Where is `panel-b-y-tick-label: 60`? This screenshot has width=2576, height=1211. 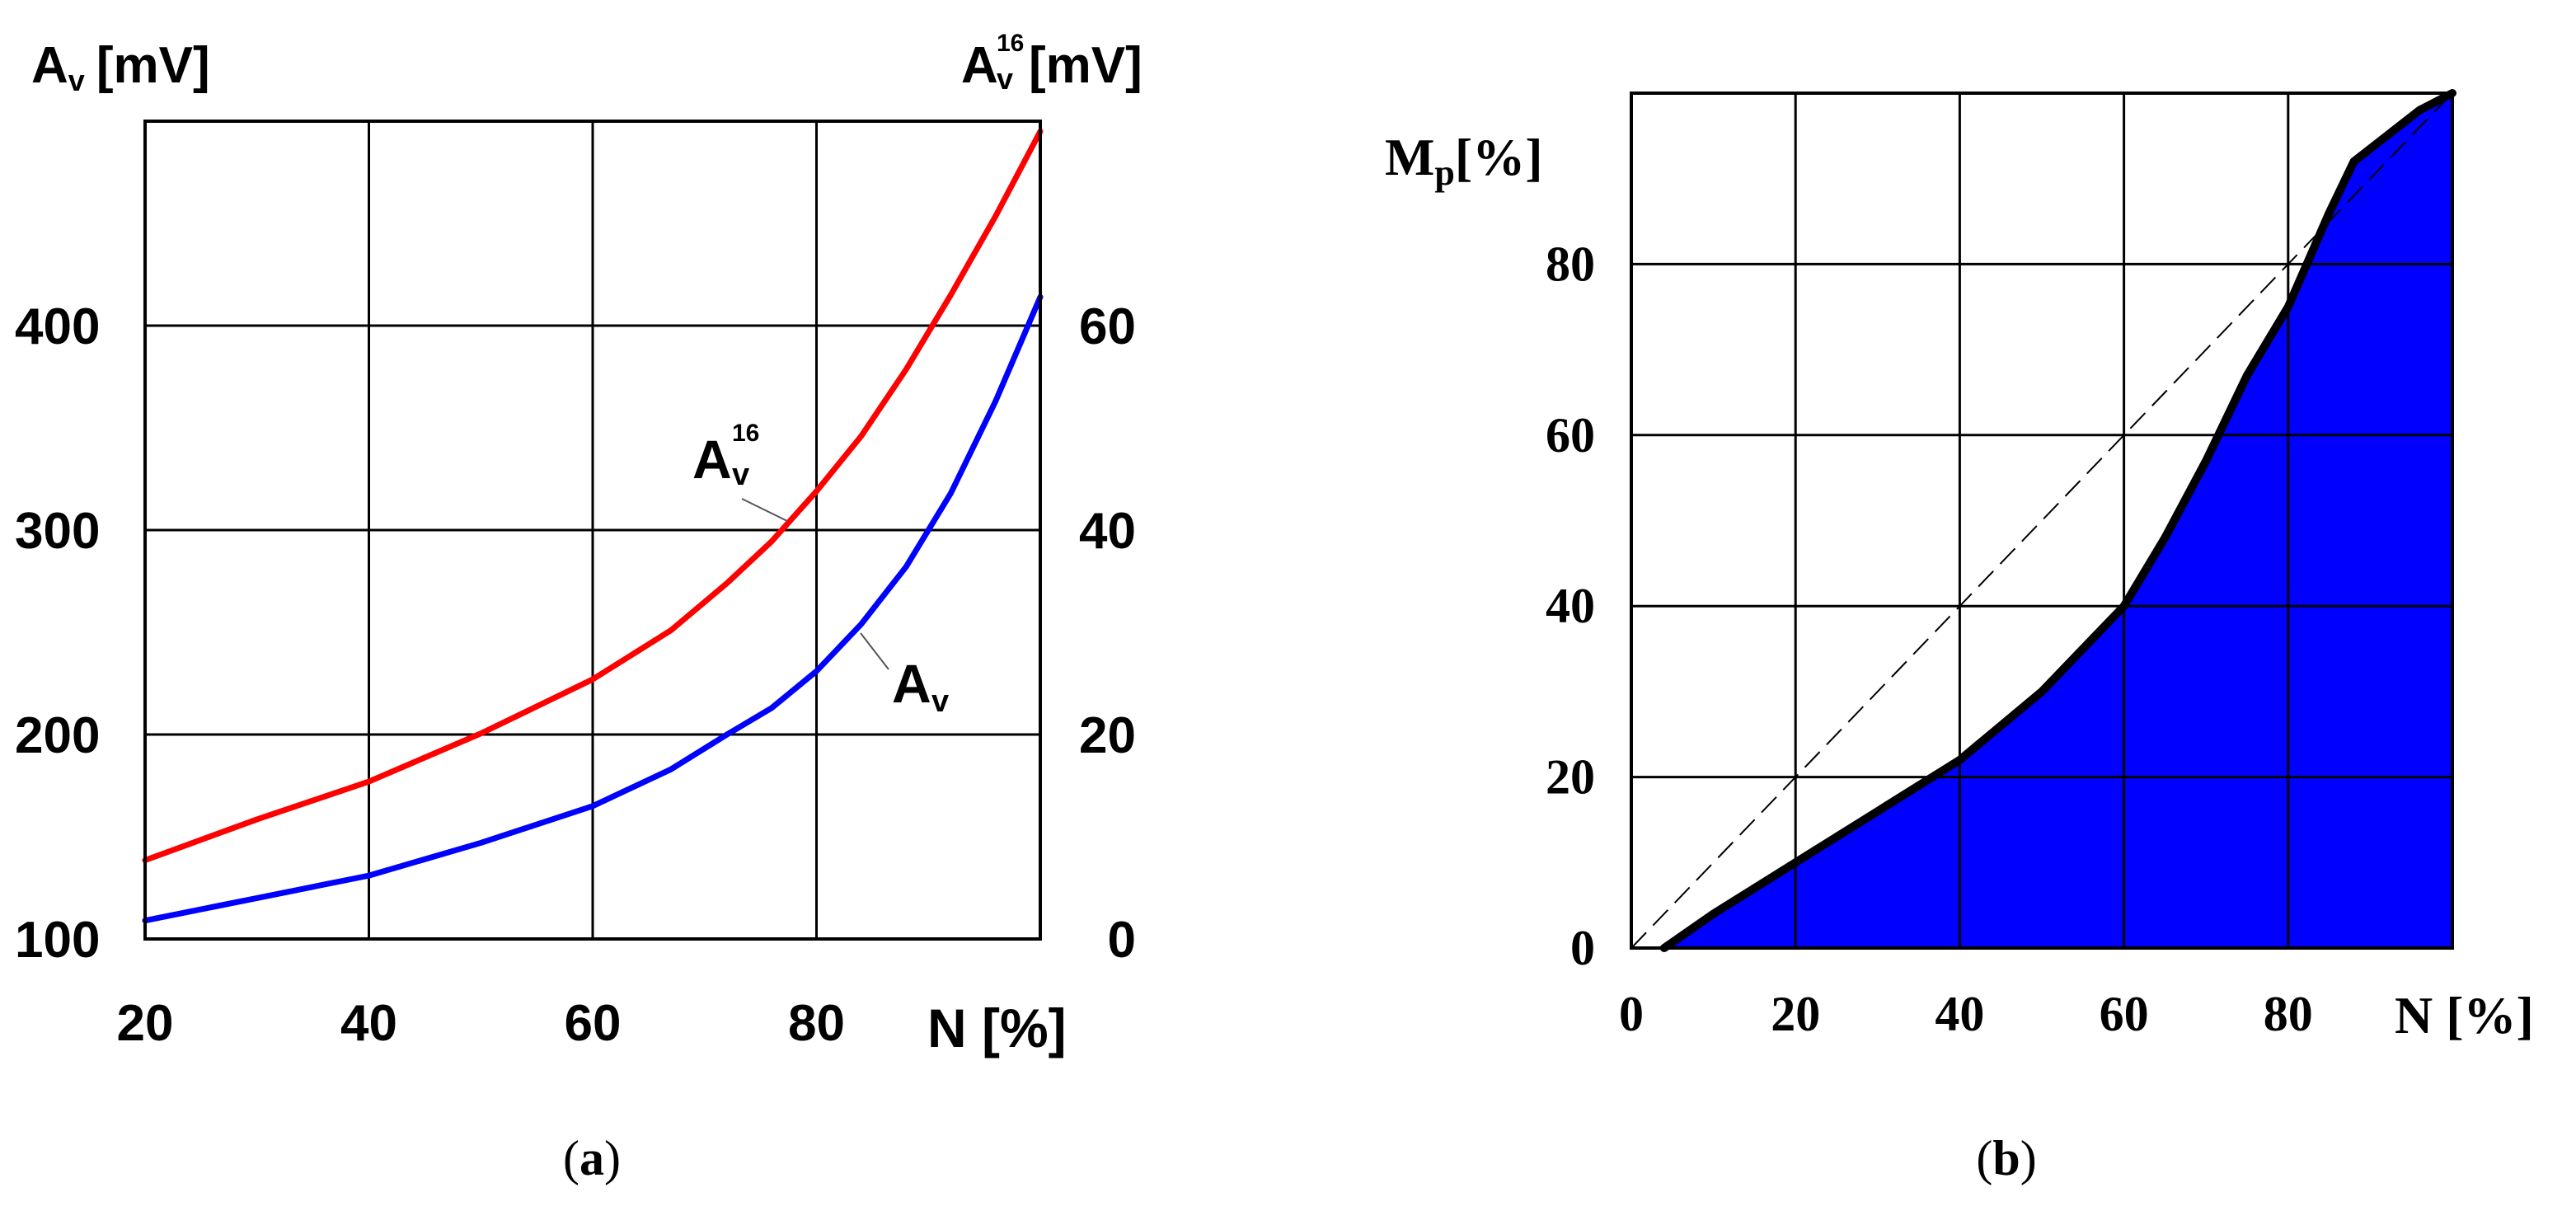 panel-b-y-tick-label: 60 is located at coordinates (1571, 435).